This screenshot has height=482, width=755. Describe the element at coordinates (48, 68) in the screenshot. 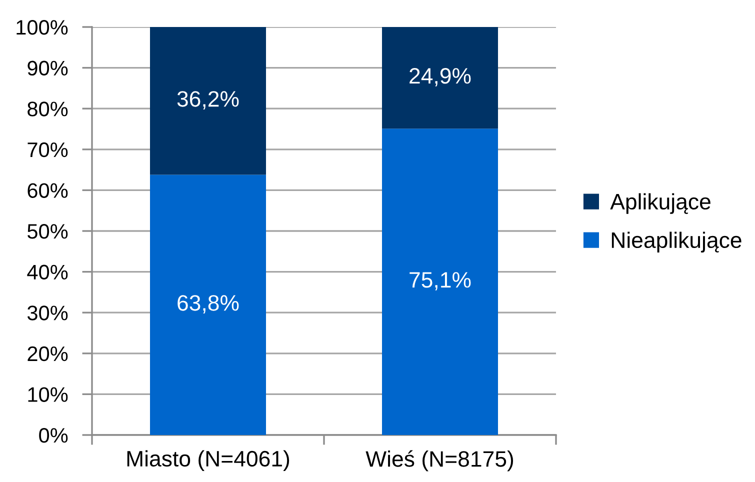

I see `y-tick-label: 90%` at that location.